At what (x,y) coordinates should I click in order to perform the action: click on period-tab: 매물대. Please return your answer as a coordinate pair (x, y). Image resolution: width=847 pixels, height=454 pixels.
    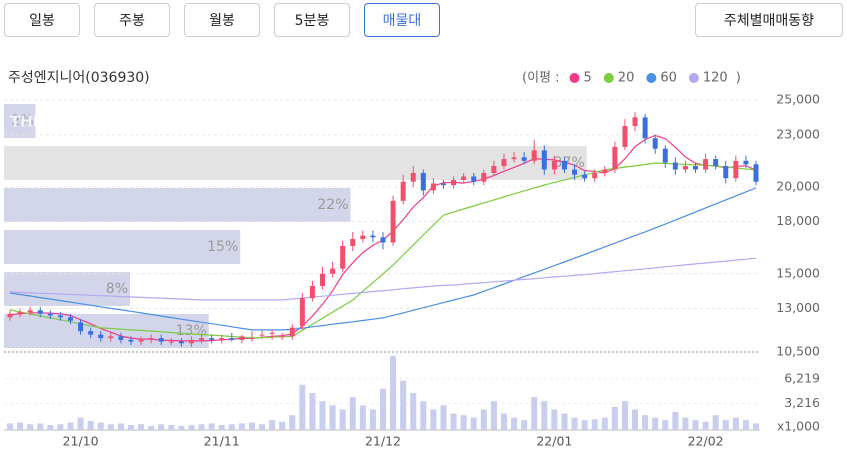
    Looking at the image, I should click on (402, 20).